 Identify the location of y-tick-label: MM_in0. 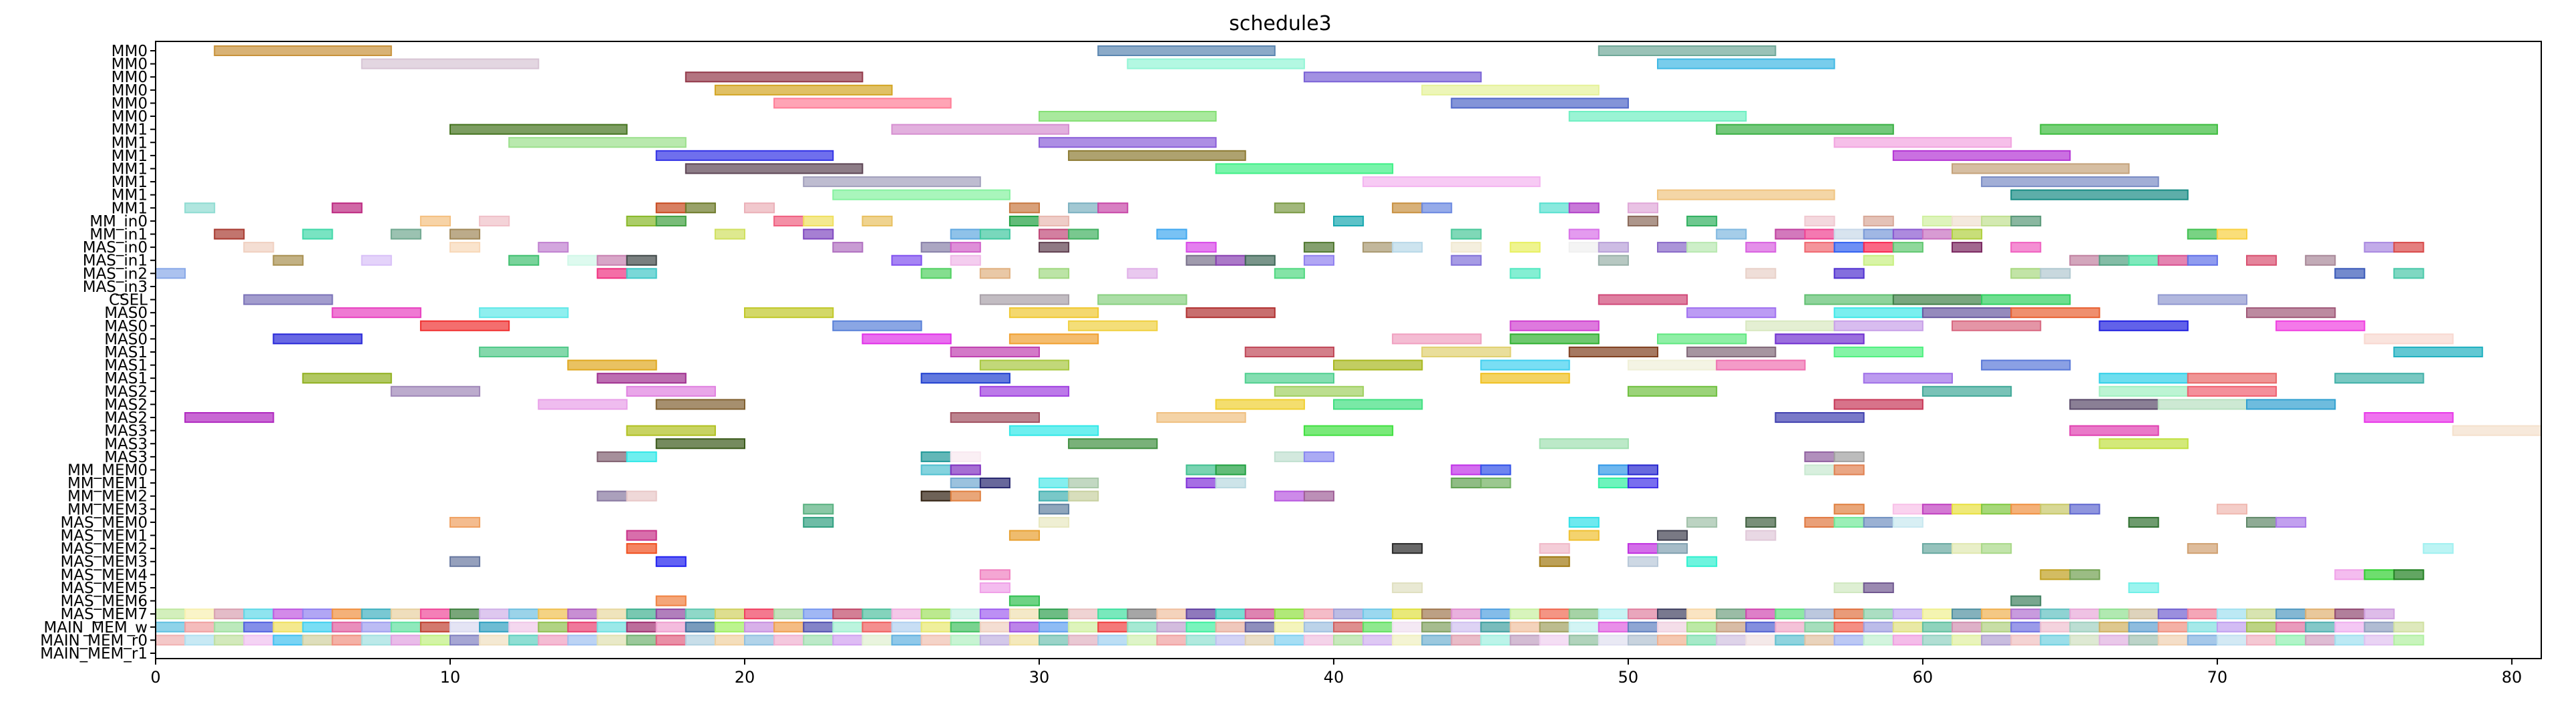
(118, 221).